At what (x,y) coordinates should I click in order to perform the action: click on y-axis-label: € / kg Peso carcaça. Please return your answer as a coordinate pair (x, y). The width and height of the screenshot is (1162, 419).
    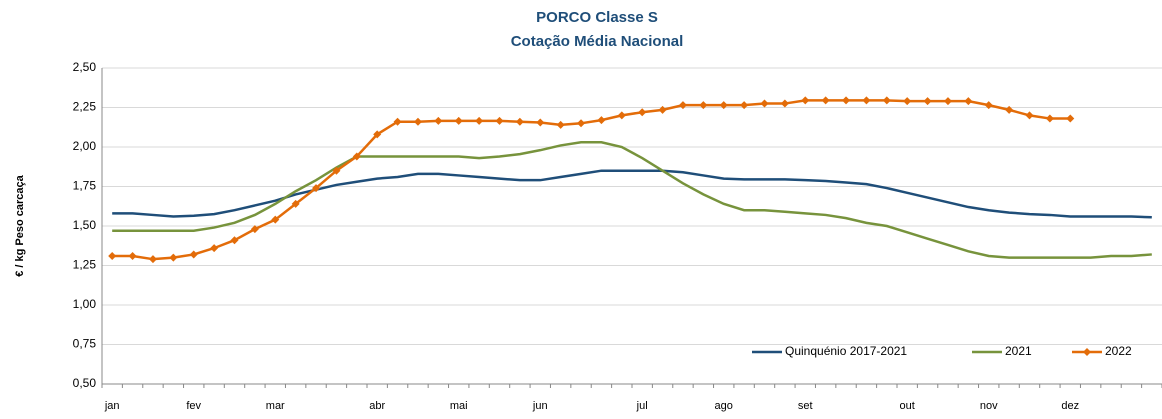
    Looking at the image, I should click on (20, 225).